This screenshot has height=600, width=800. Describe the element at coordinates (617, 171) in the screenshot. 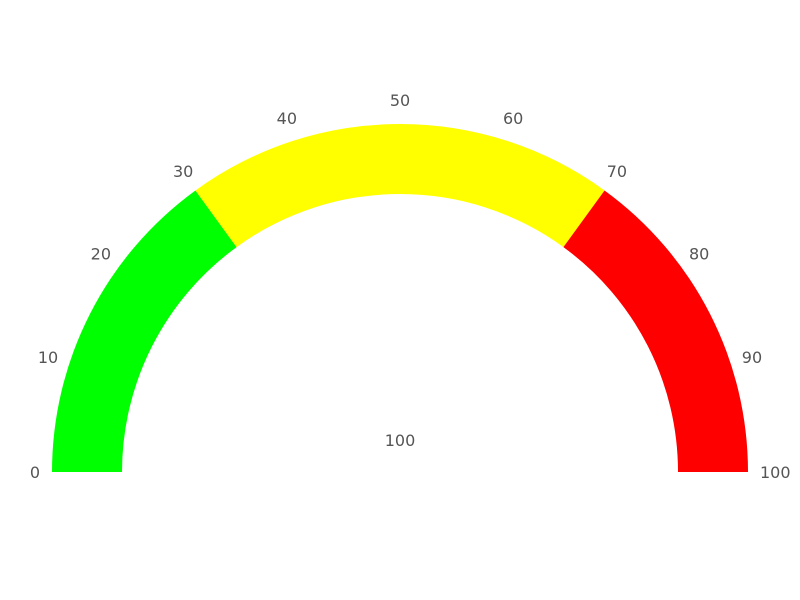

I see `tick-label-70: 70` at that location.